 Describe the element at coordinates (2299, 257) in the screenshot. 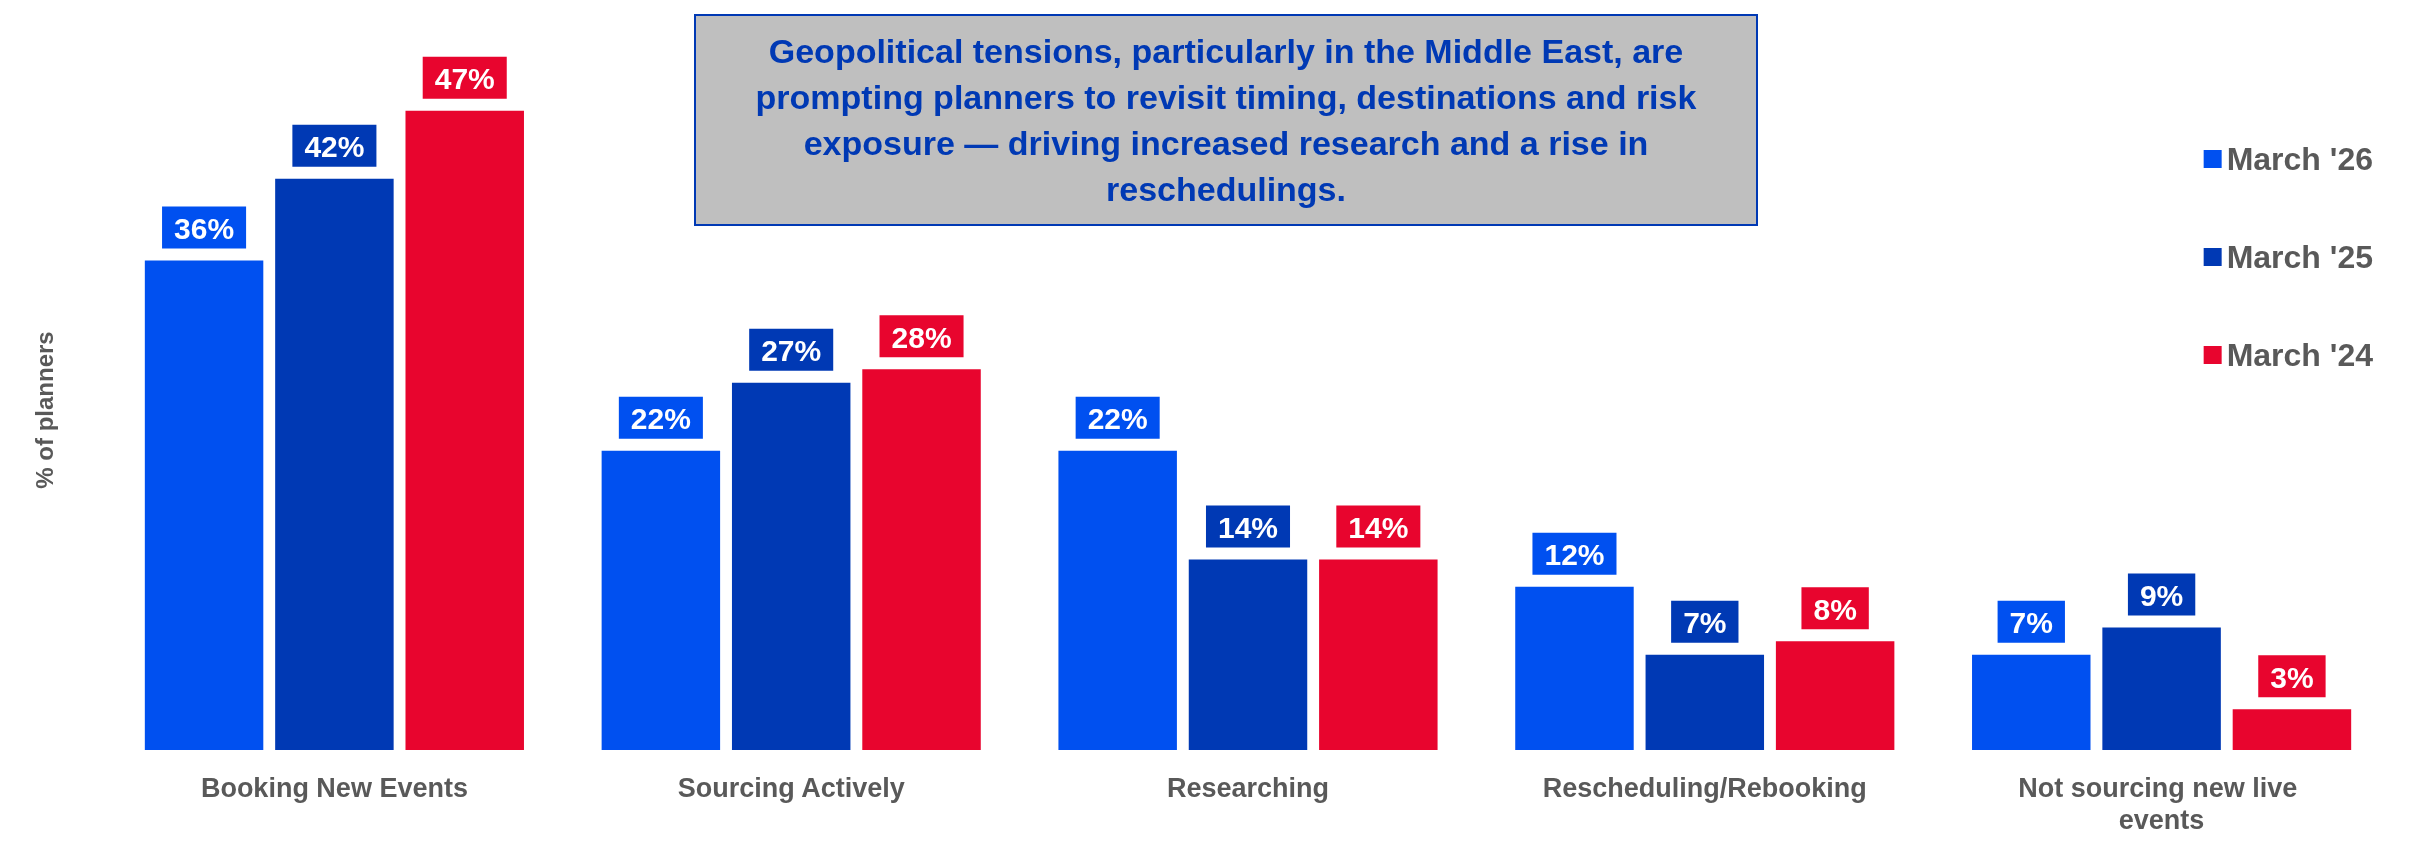

I see `legend-label: March '25` at that location.